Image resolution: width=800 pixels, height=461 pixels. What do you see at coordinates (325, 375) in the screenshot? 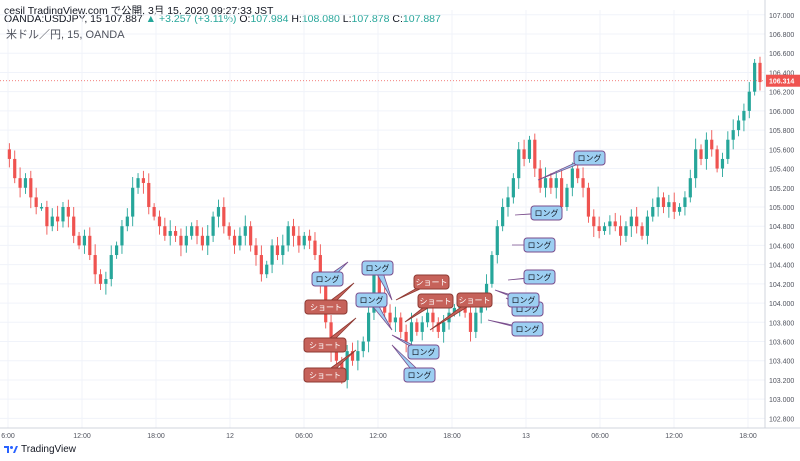
I see `callout-label: ショート` at bounding box center [325, 375].